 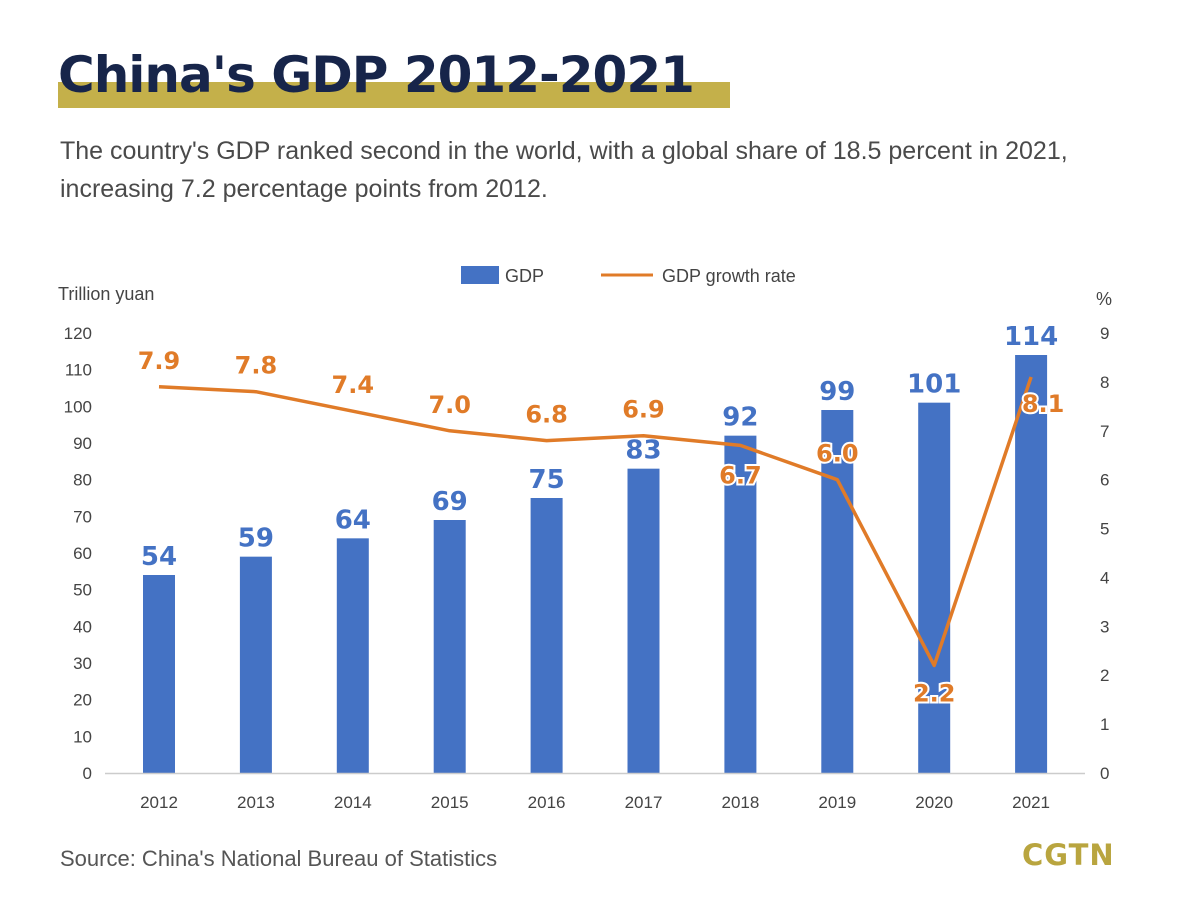 I want to click on y-left-tick-50: 50, so click(x=82, y=590).